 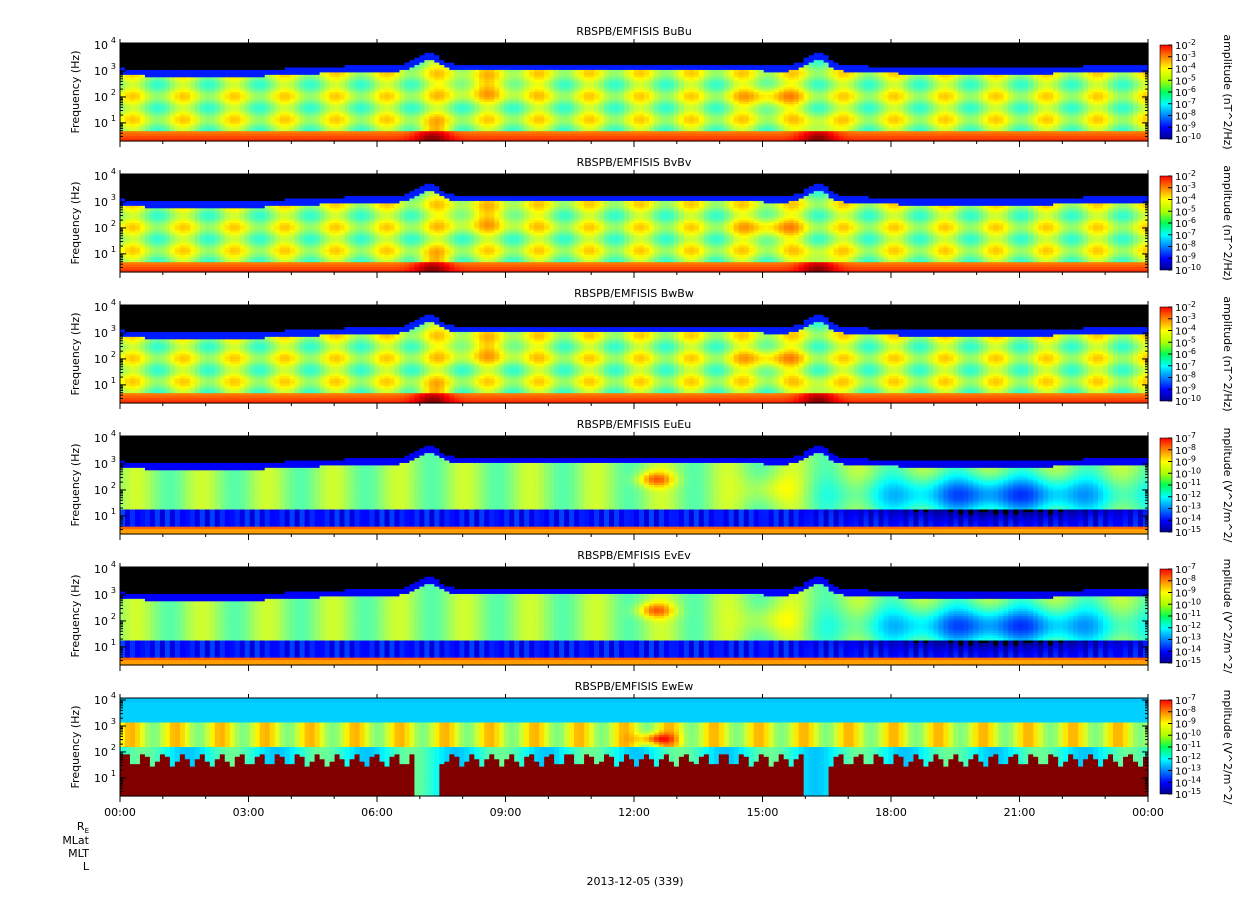 What do you see at coordinates (83, 827) in the screenshot?
I see `ephemeris-re-label: RE` at bounding box center [83, 827].